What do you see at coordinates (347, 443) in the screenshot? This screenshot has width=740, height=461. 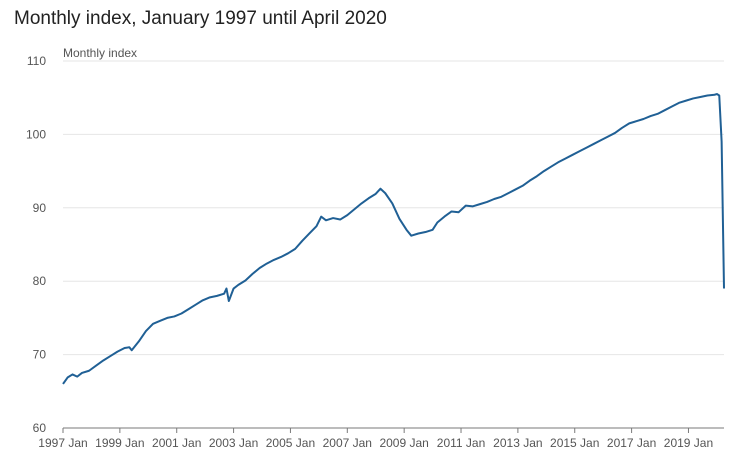 I see `x-tick-label: 2007 Jan` at bounding box center [347, 443].